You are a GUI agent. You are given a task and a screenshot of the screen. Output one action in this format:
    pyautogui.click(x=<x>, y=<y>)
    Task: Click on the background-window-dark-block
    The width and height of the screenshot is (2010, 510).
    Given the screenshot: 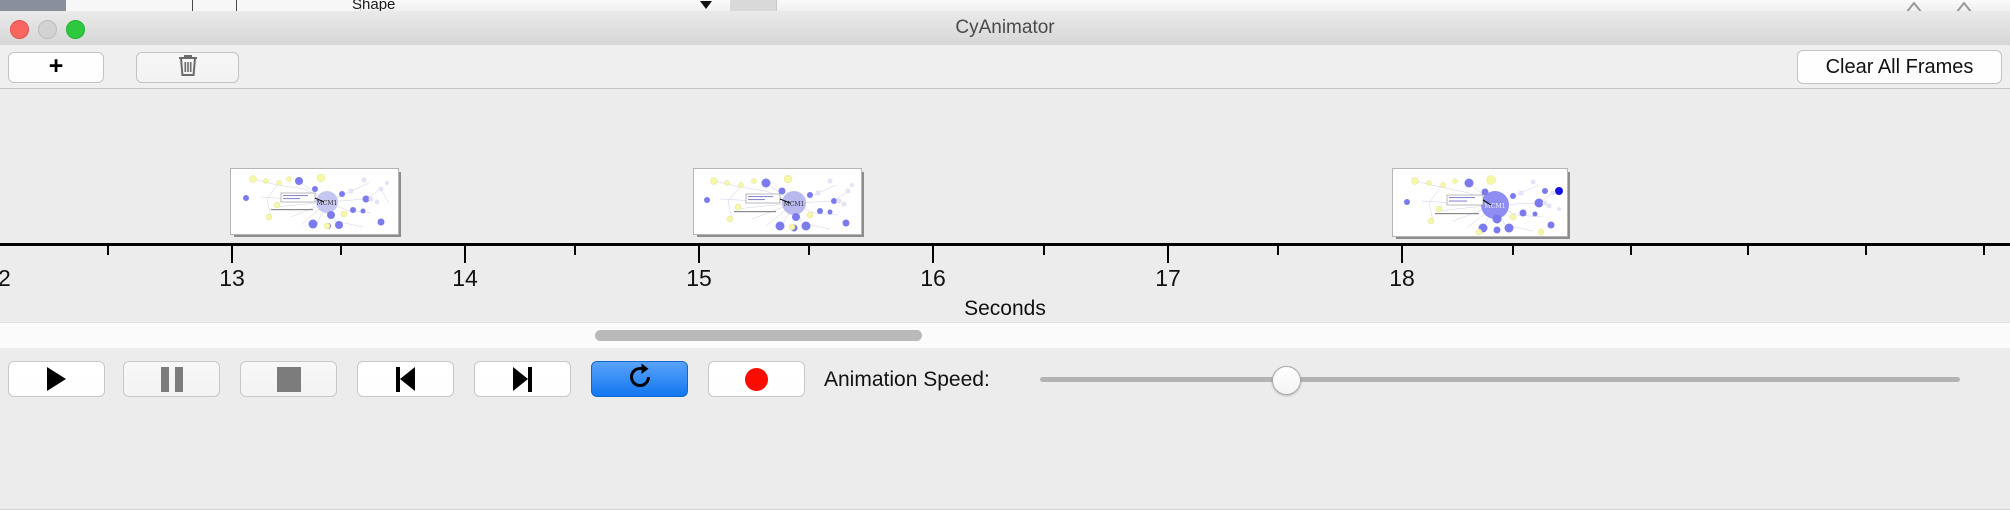 What is the action you would take?
    pyautogui.click(x=33, y=5)
    